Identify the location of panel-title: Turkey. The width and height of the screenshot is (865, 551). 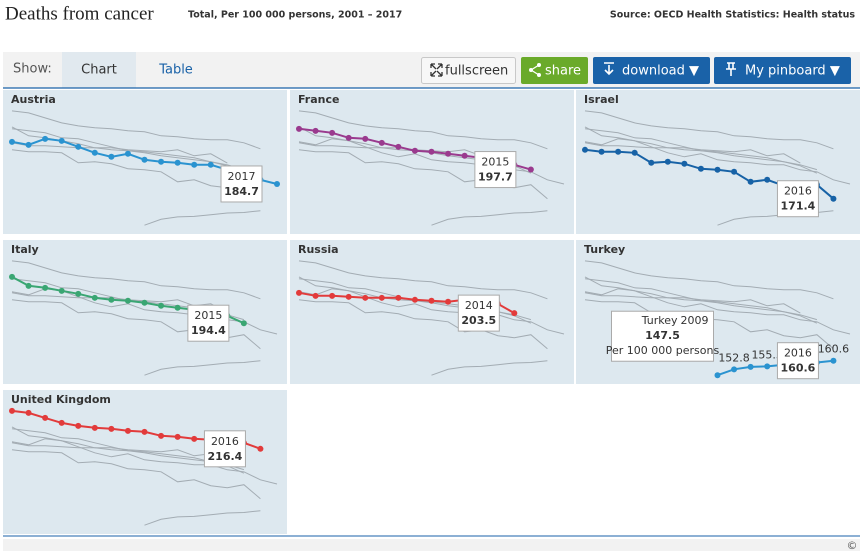
(604, 249).